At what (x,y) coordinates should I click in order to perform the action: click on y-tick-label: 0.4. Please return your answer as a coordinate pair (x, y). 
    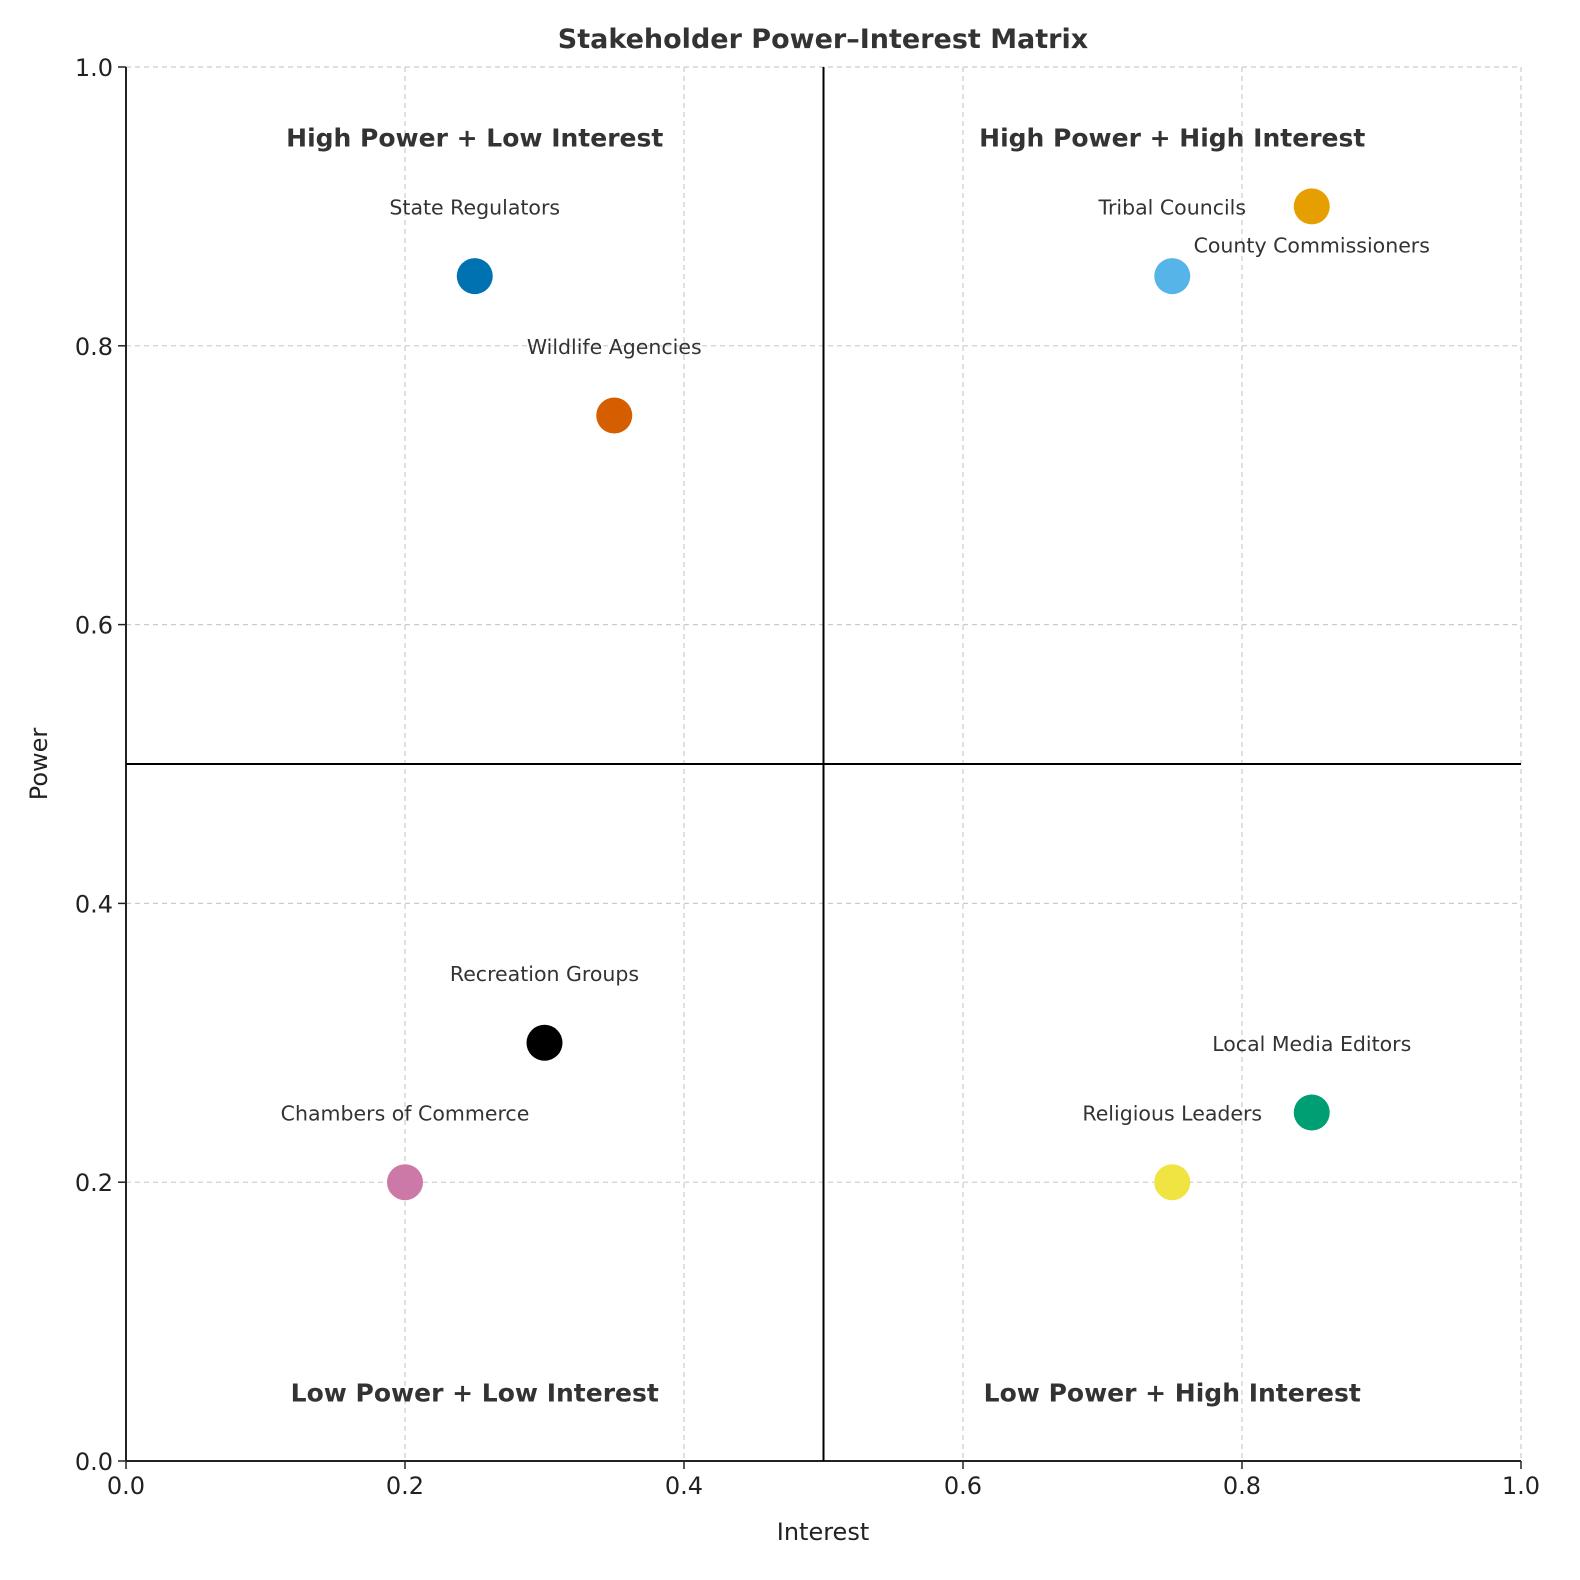
    Looking at the image, I should click on (94, 904).